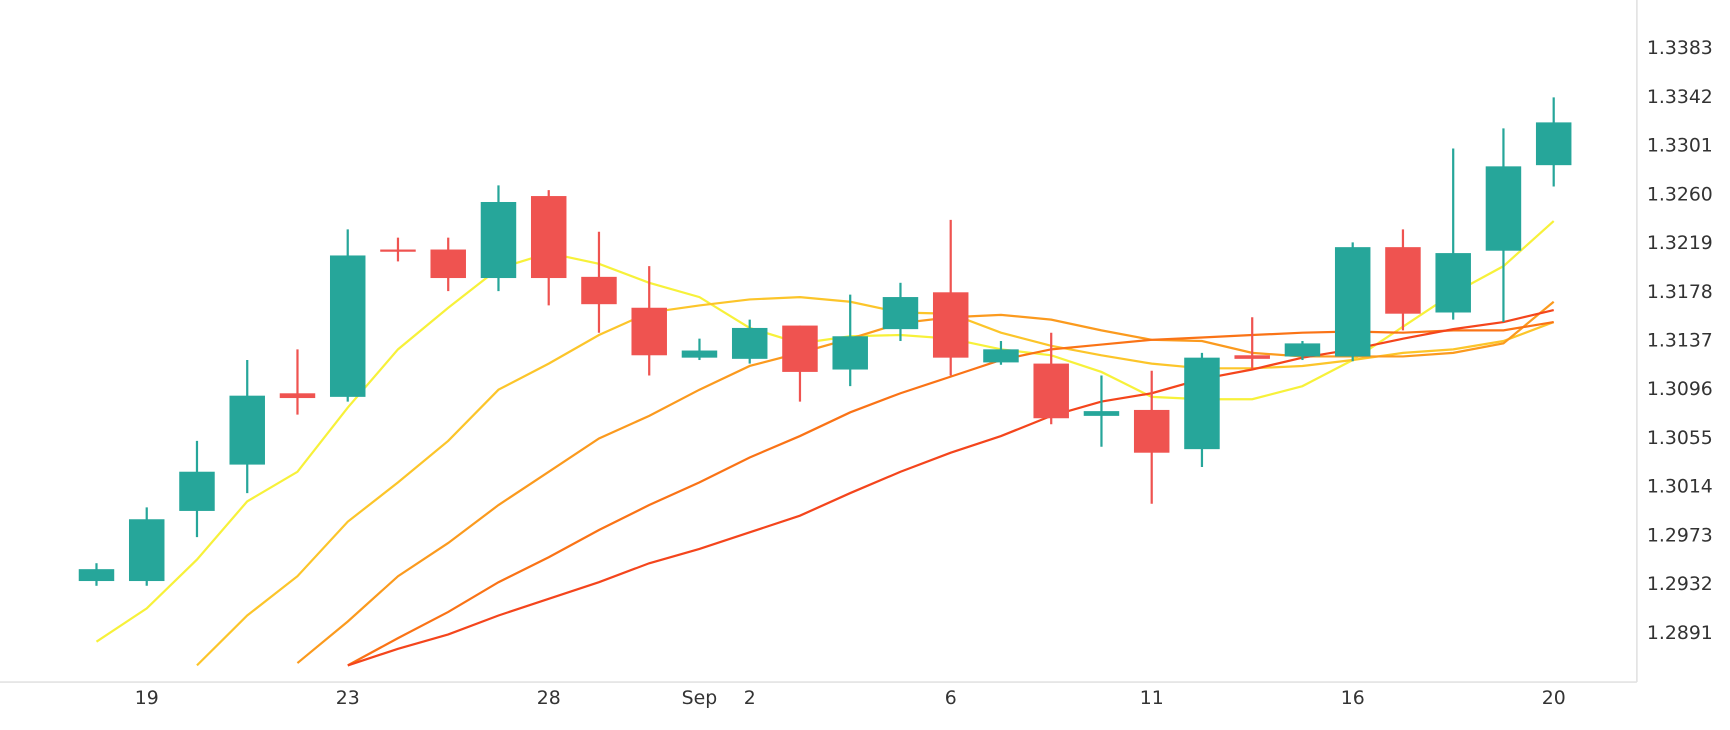 The height and width of the screenshot is (730, 1730). What do you see at coordinates (1680, 535) in the screenshot?
I see `y-tick-label: 1.2973` at bounding box center [1680, 535].